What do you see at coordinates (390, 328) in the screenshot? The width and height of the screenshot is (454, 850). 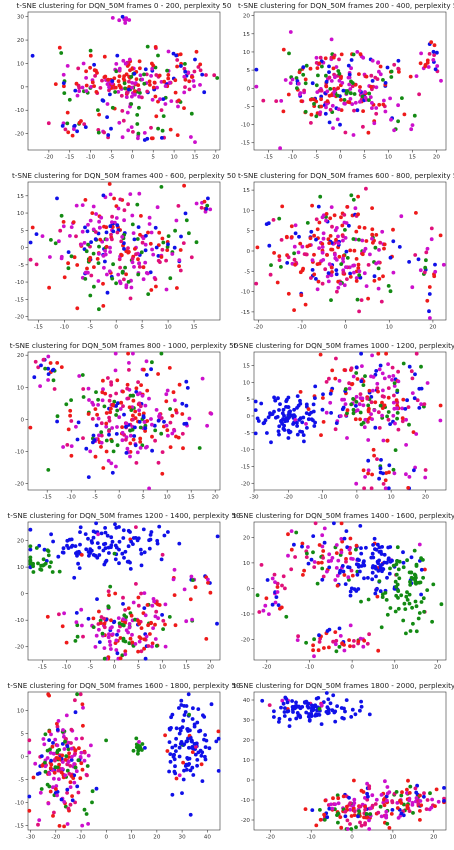 I see `x-tick-label: 10` at bounding box center [390, 328].